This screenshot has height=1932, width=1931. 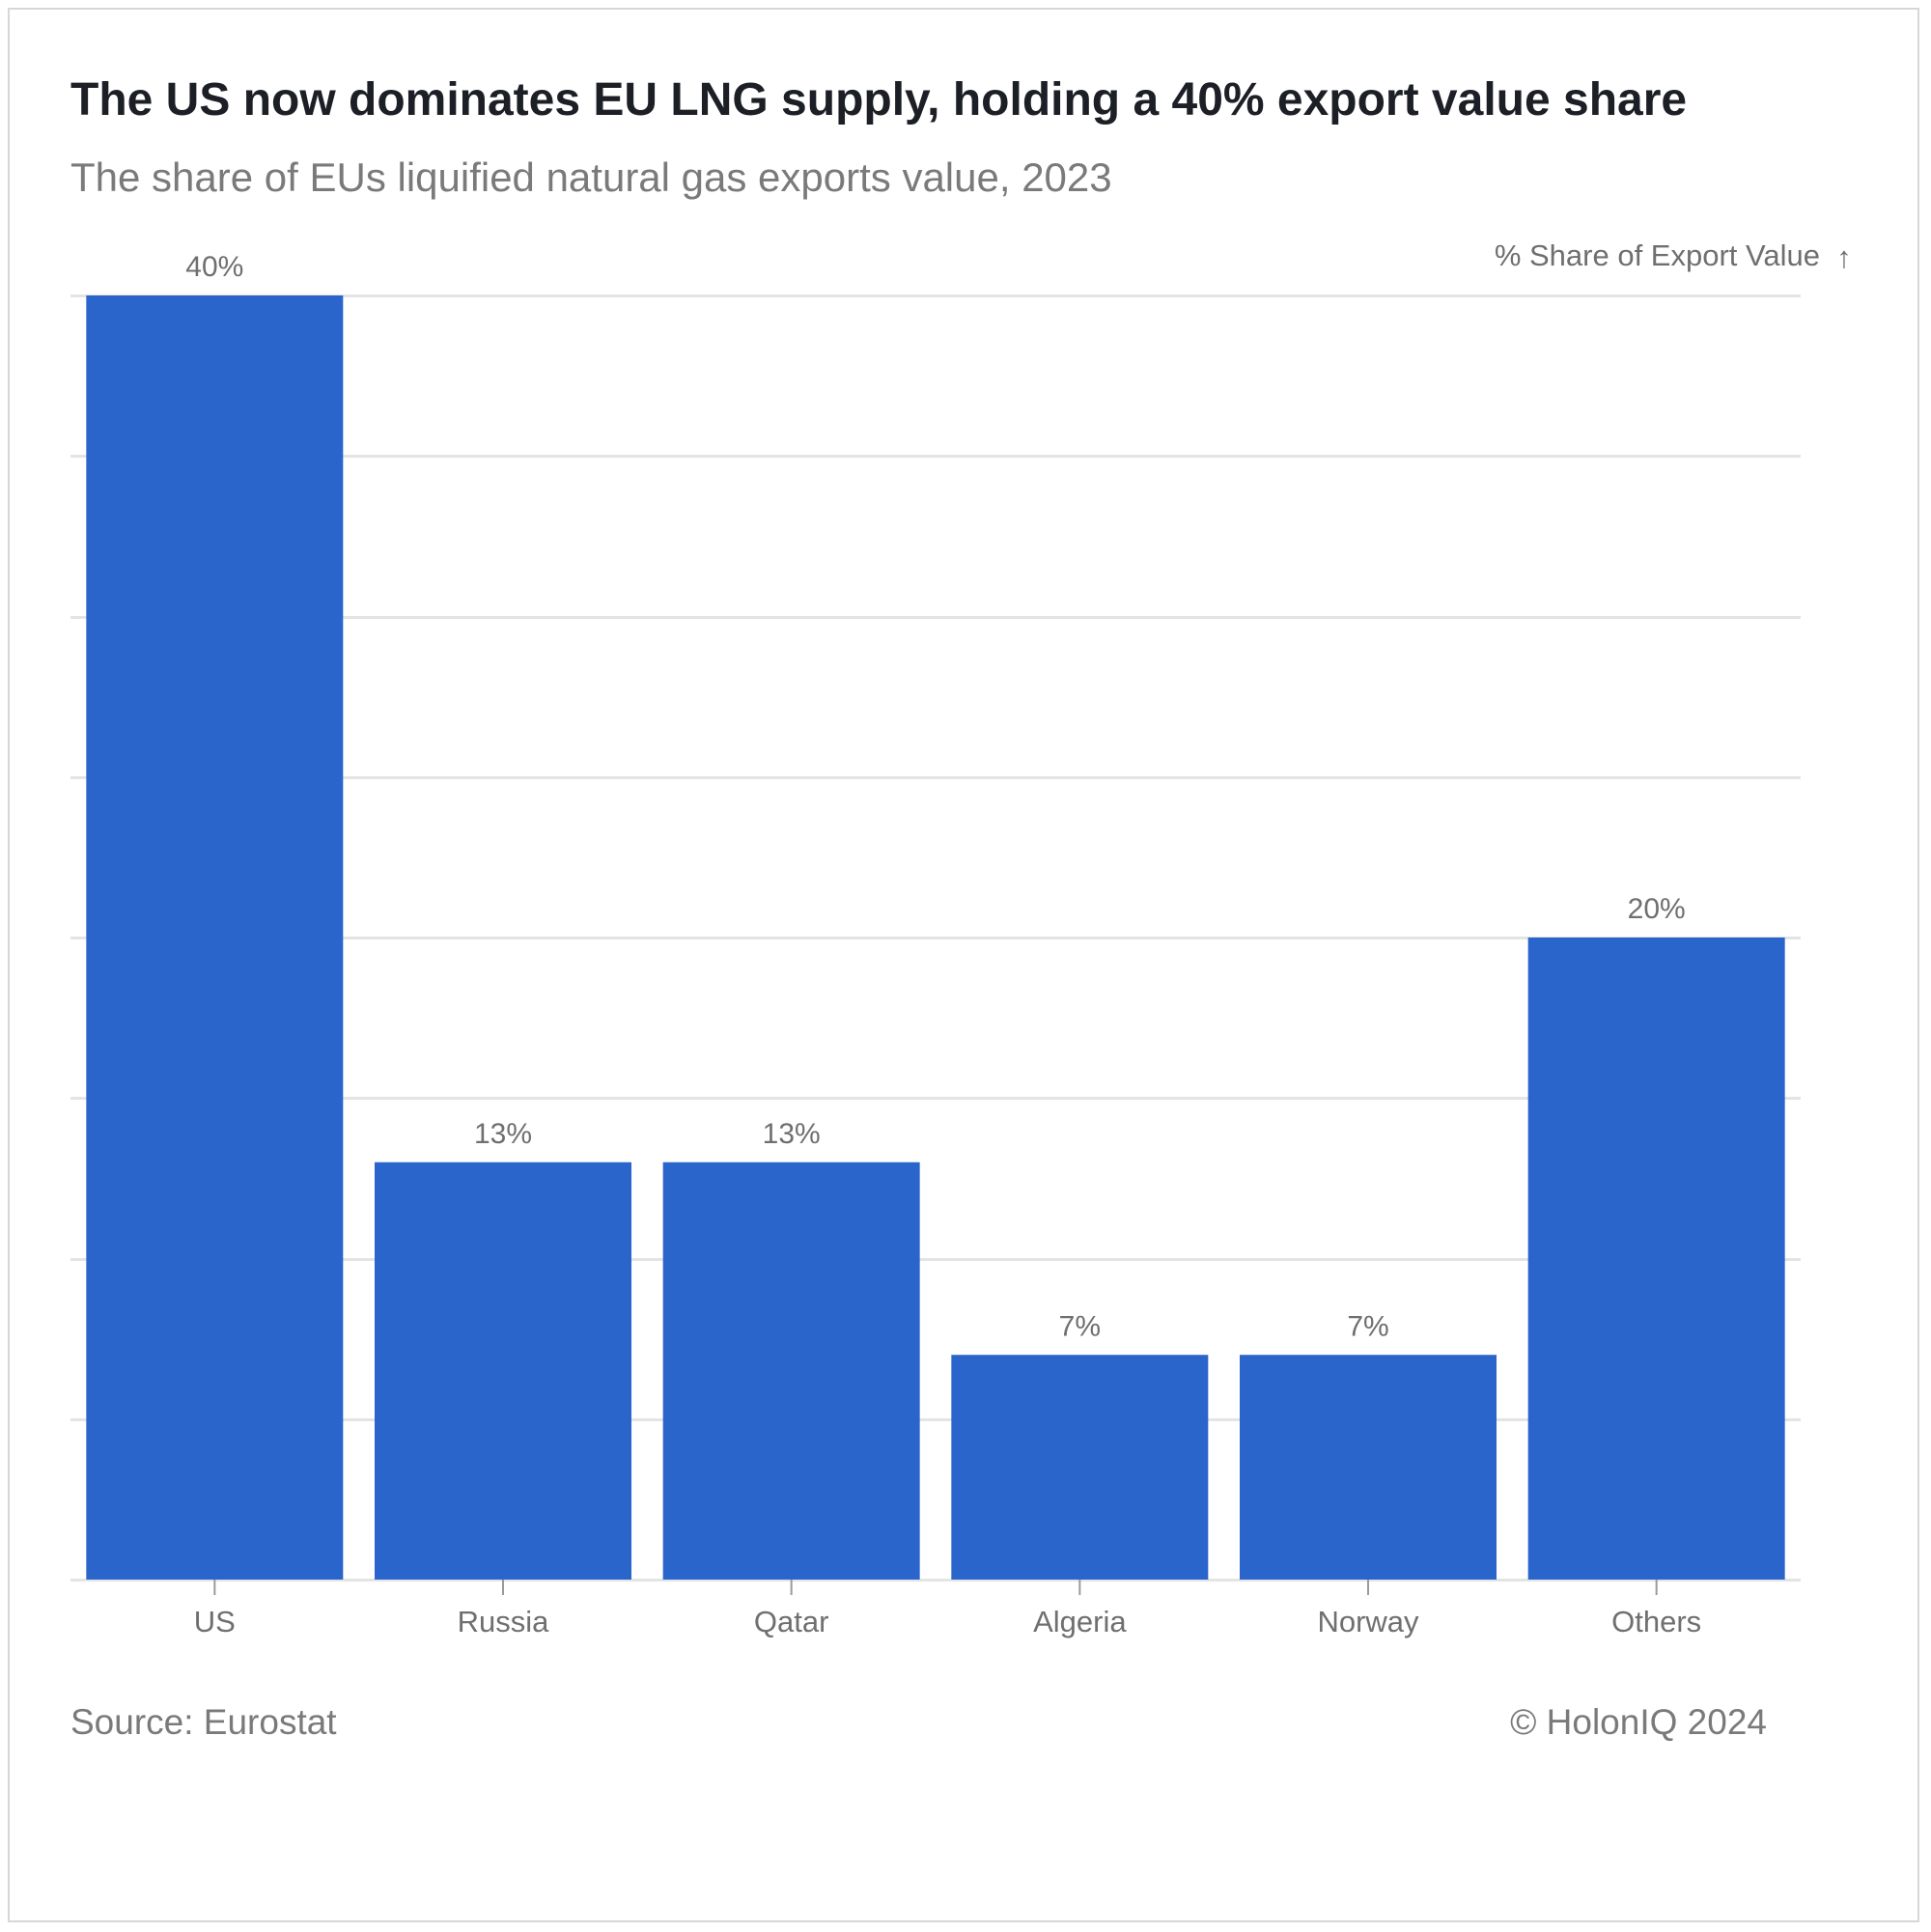 What do you see at coordinates (1080, 1622) in the screenshot?
I see `x-tick-label-algeria: Algeria` at bounding box center [1080, 1622].